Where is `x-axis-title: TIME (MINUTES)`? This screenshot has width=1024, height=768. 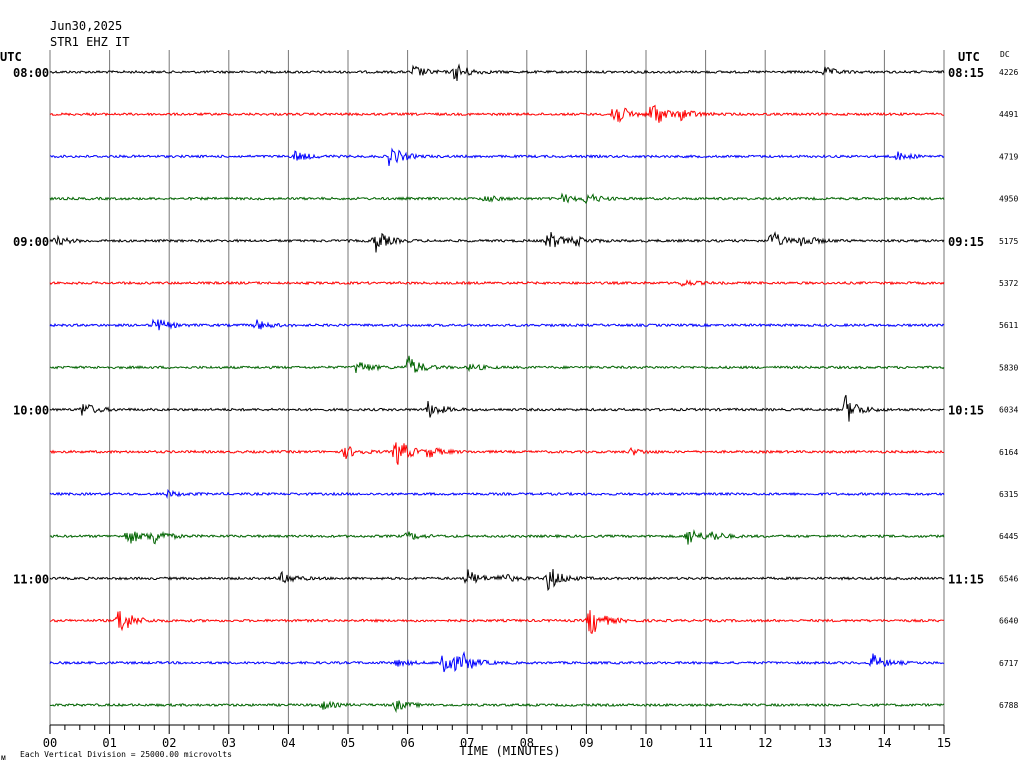 x-axis-title: TIME (MINUTES) is located at coordinates (509, 751).